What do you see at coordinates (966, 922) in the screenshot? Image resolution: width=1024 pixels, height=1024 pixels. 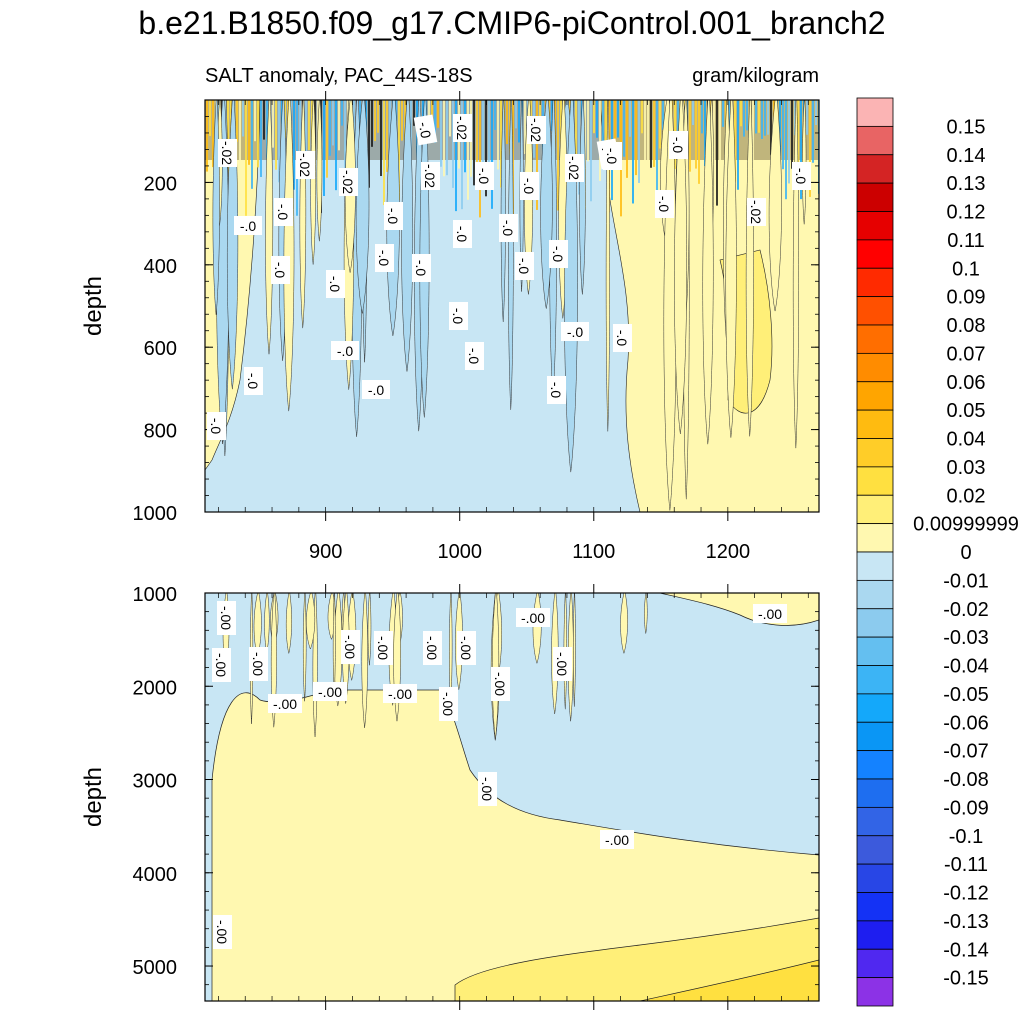 I see `colorbar-label: -0.13` at bounding box center [966, 922].